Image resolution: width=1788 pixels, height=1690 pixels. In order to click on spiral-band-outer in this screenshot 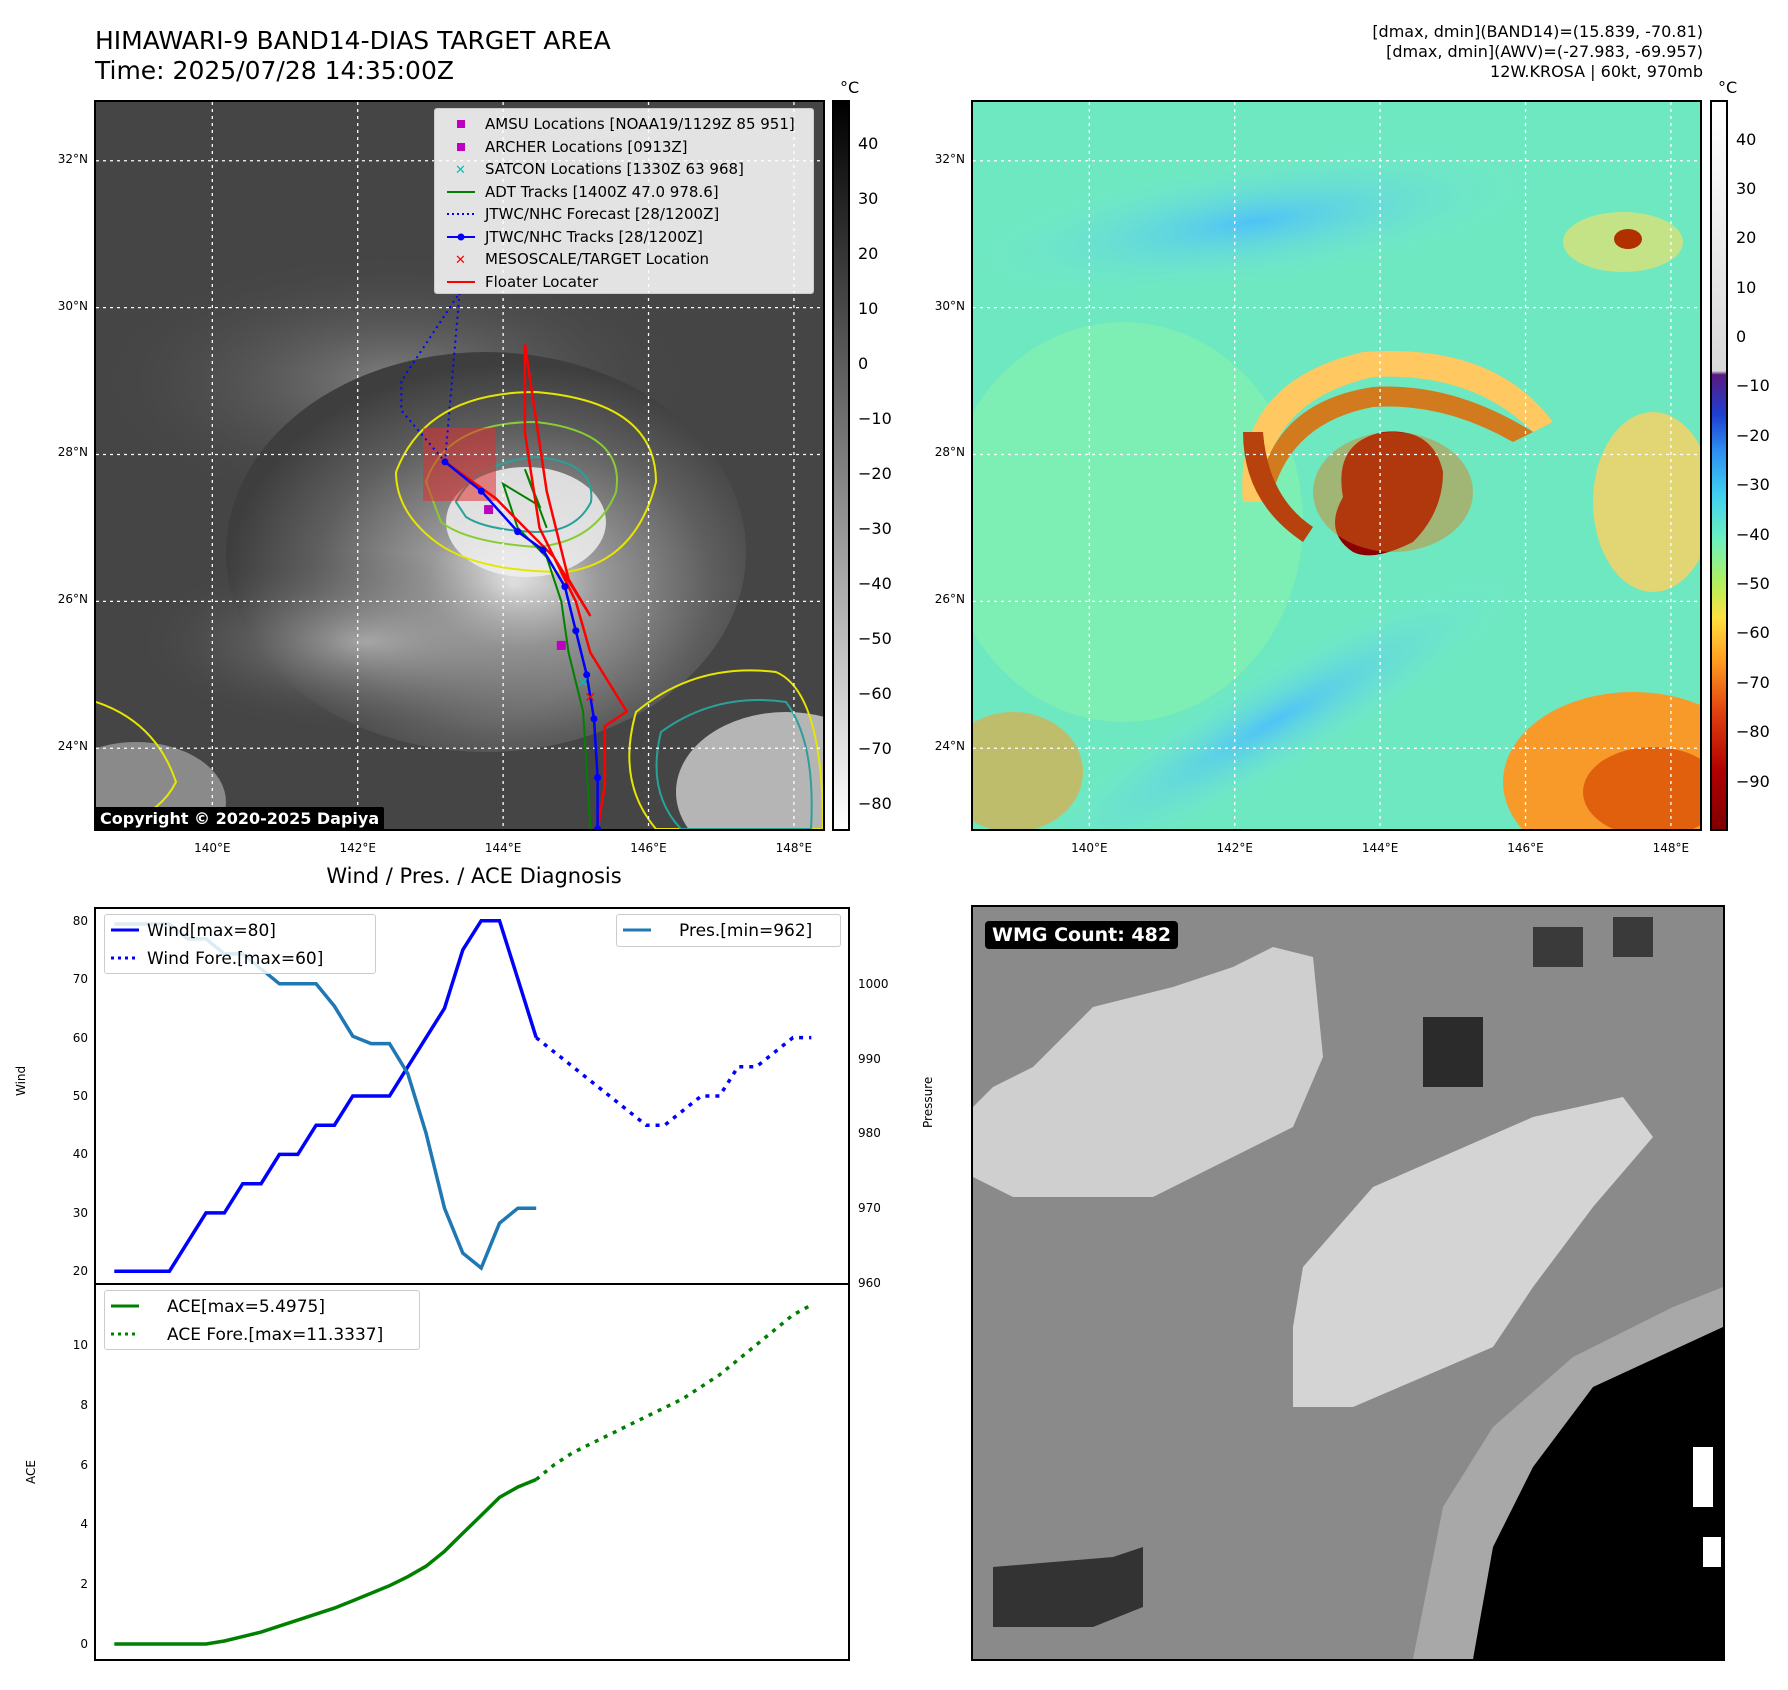, I will do `click(1397, 426)`.